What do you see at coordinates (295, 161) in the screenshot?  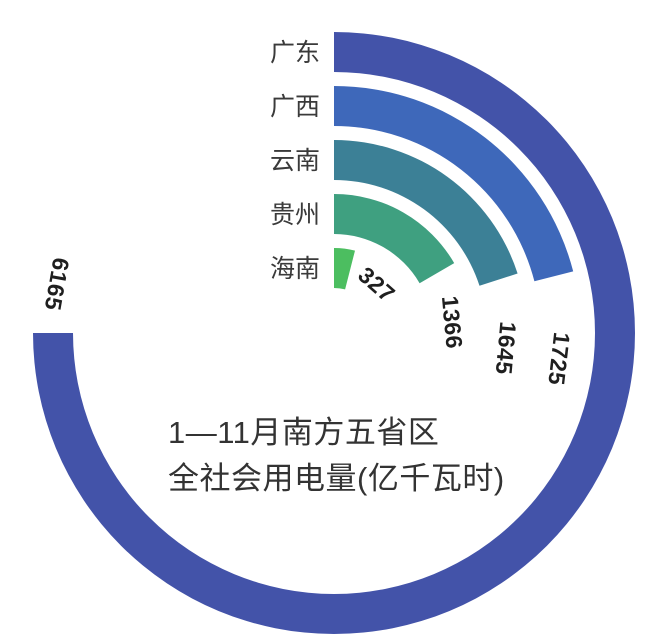 I see `category-label-yunnan: 云南` at bounding box center [295, 161].